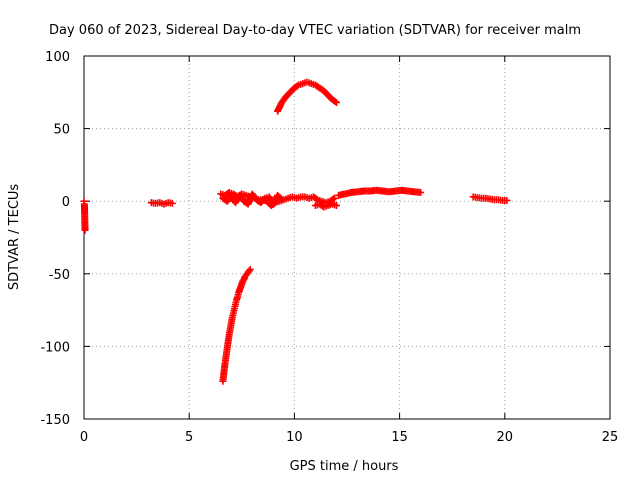 The height and width of the screenshot is (480, 640). I want to click on x-tick-label: 5, so click(189, 437).